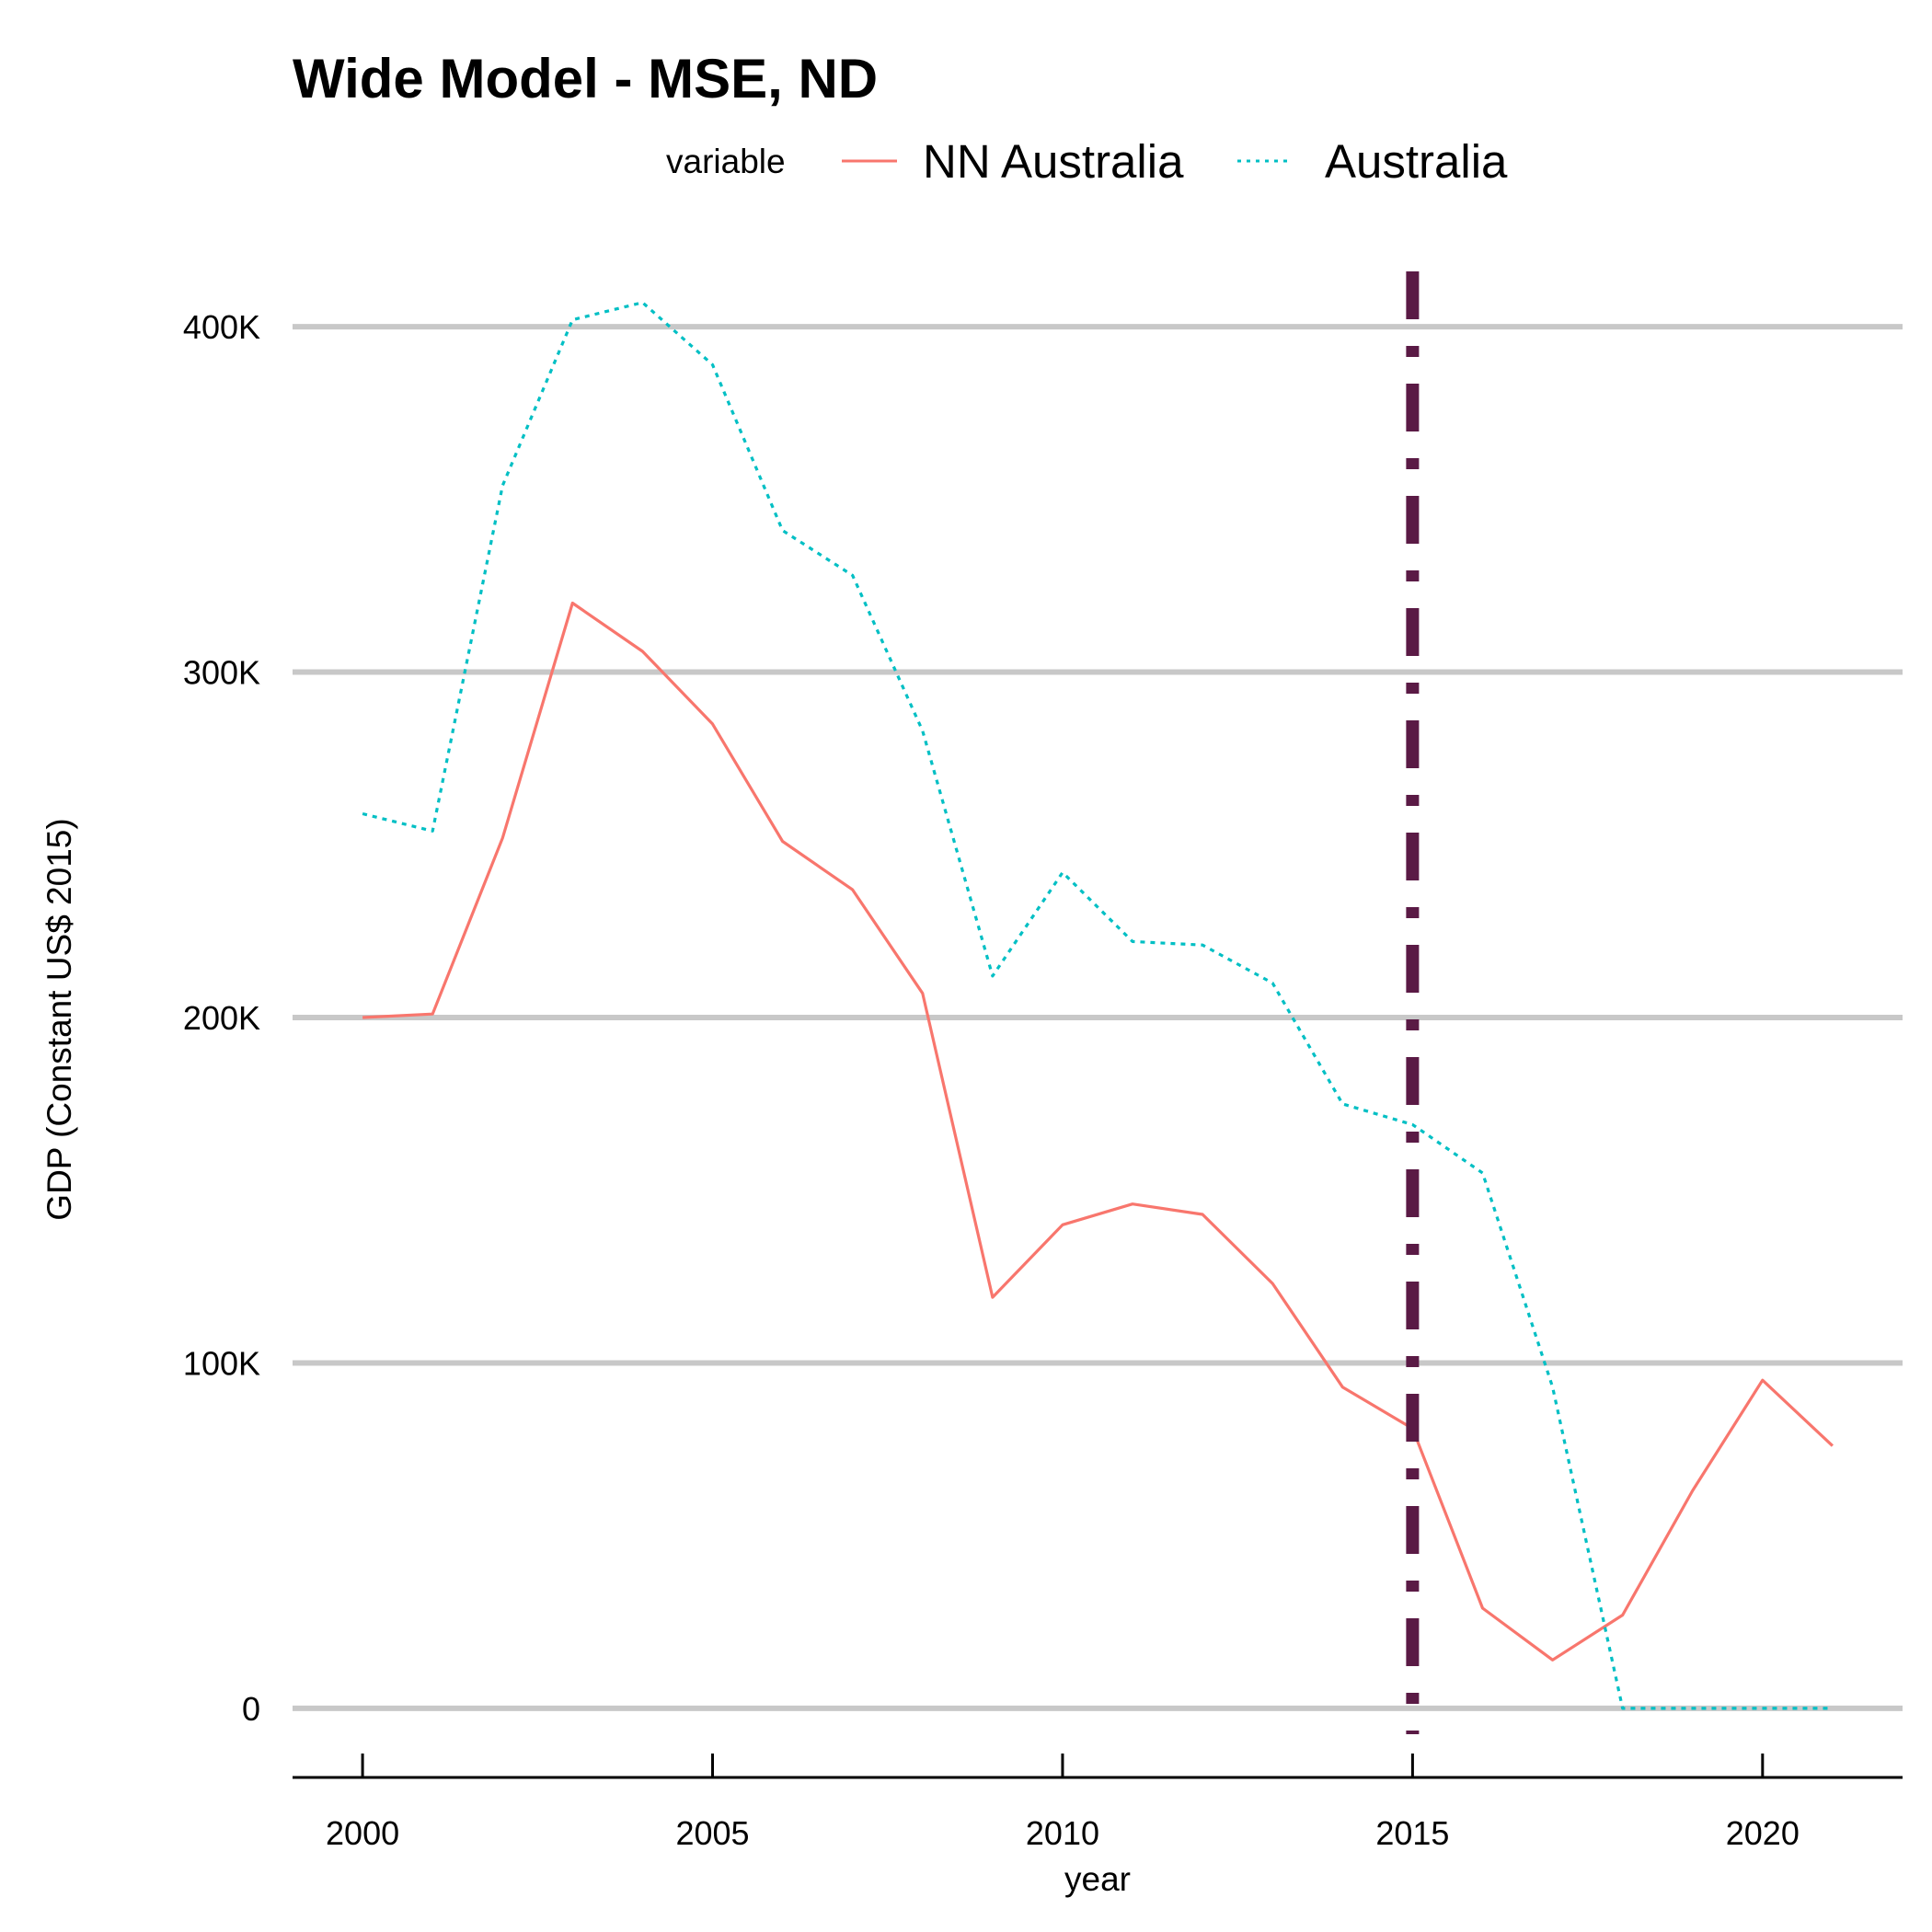 This screenshot has height=1932, width=1932. I want to click on x-tick-label: 2005, so click(712, 1833).